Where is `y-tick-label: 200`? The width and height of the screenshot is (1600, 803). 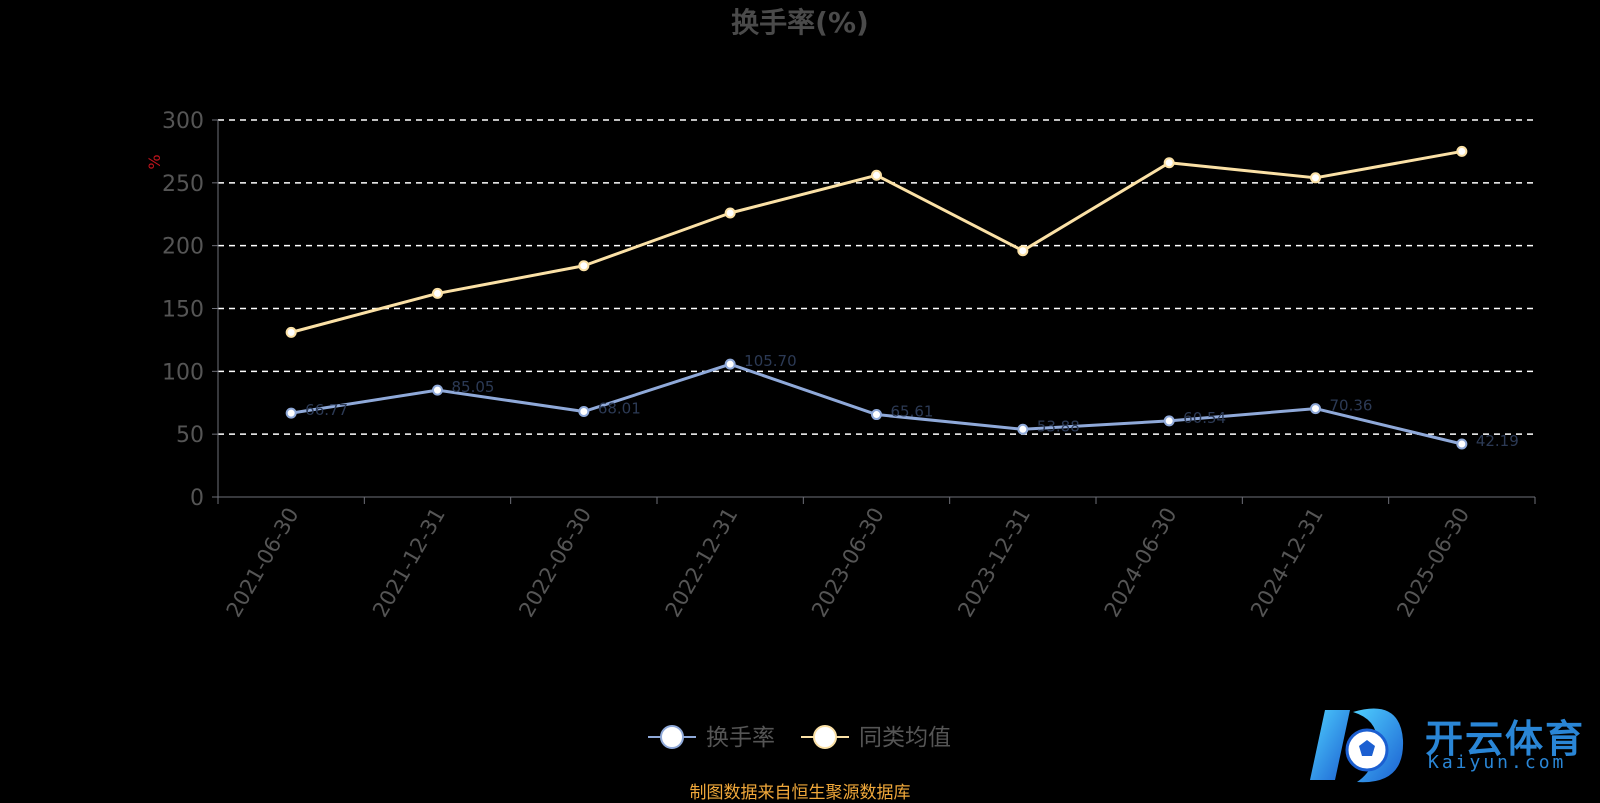 y-tick-label: 200 is located at coordinates (183, 247).